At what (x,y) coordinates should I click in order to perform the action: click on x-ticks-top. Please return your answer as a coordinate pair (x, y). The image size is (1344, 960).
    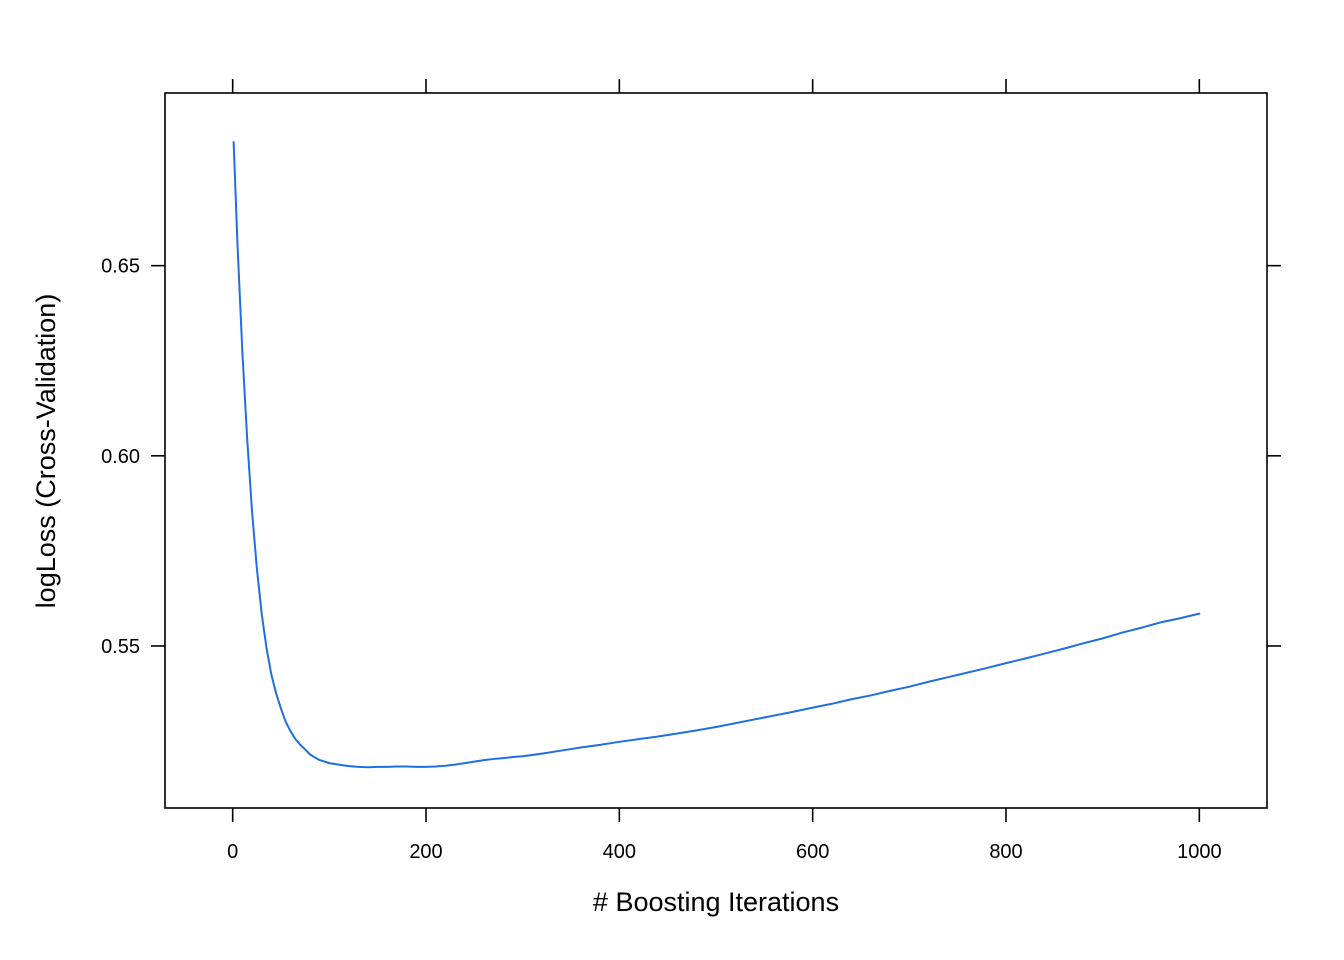
    Looking at the image, I should click on (716, 86).